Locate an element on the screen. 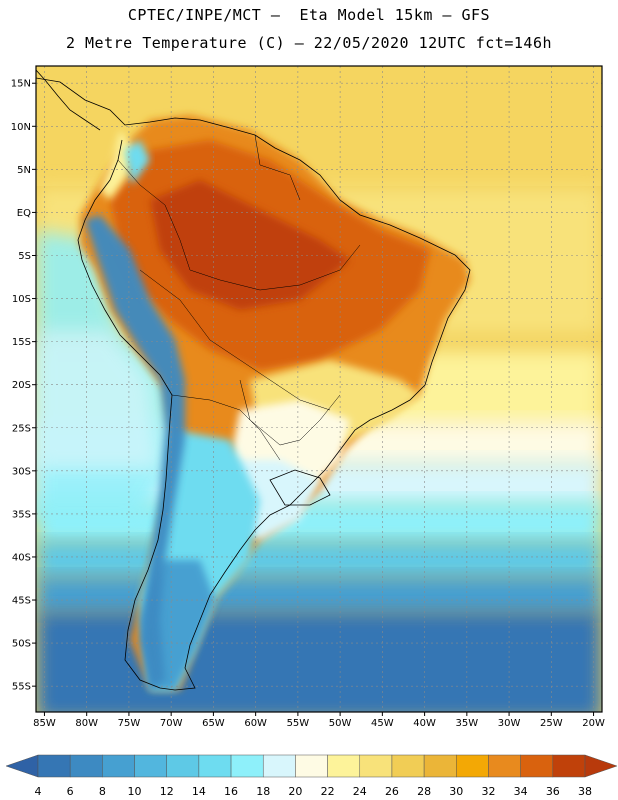 The image size is (618, 800). colorbar-arrow-high is located at coordinates (601, 766).